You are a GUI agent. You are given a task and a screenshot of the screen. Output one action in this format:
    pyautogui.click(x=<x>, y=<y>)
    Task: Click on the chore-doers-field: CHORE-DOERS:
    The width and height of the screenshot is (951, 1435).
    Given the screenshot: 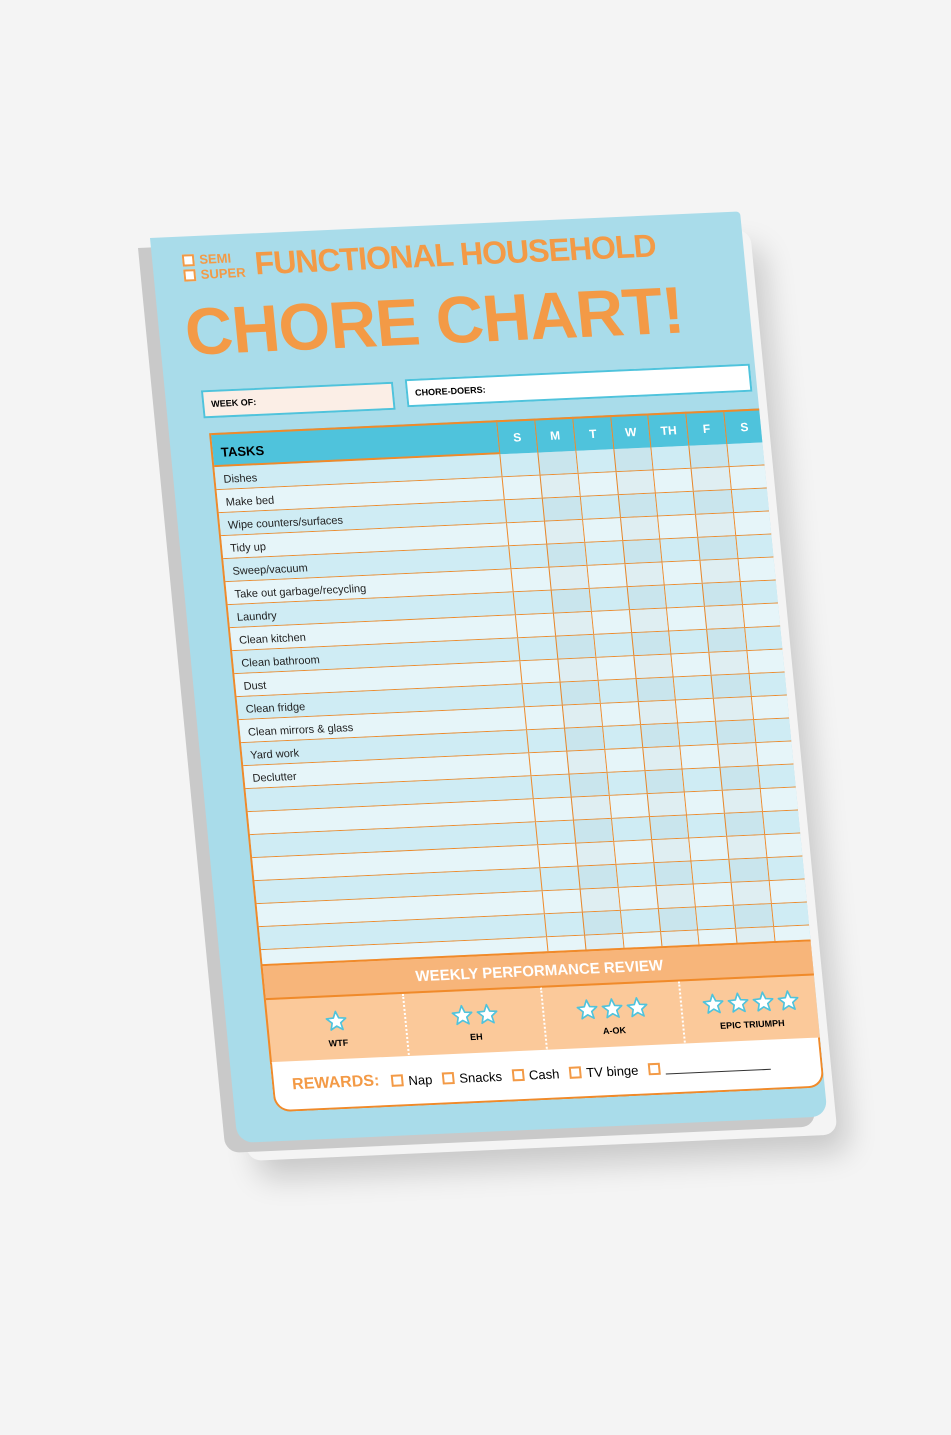 What is the action you would take?
    pyautogui.click(x=578, y=385)
    